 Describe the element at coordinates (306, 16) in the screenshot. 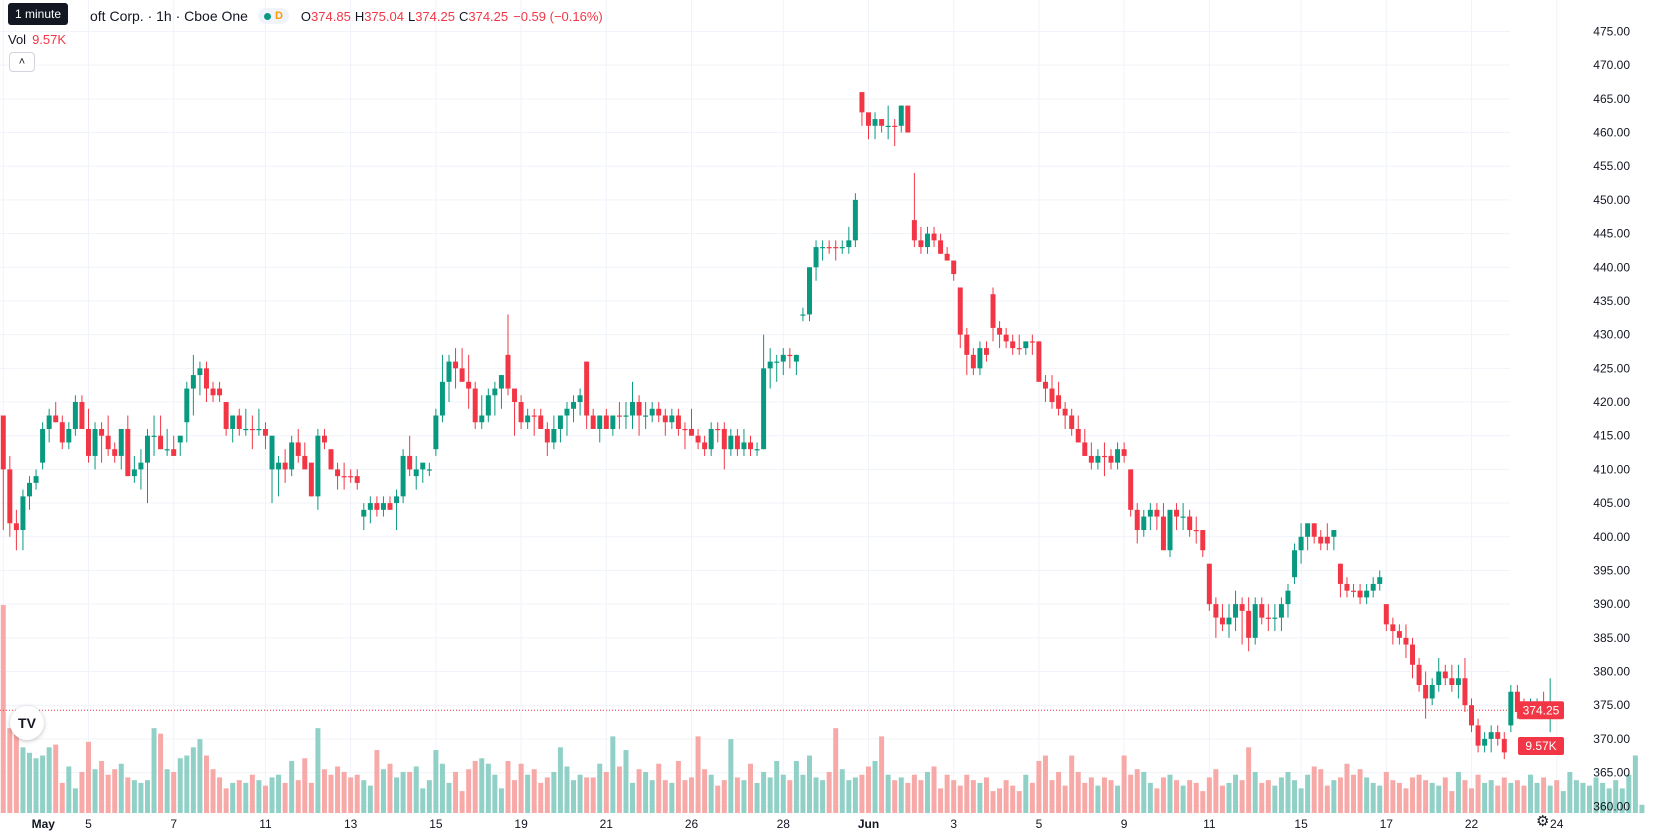

I see `open-key: O` at that location.